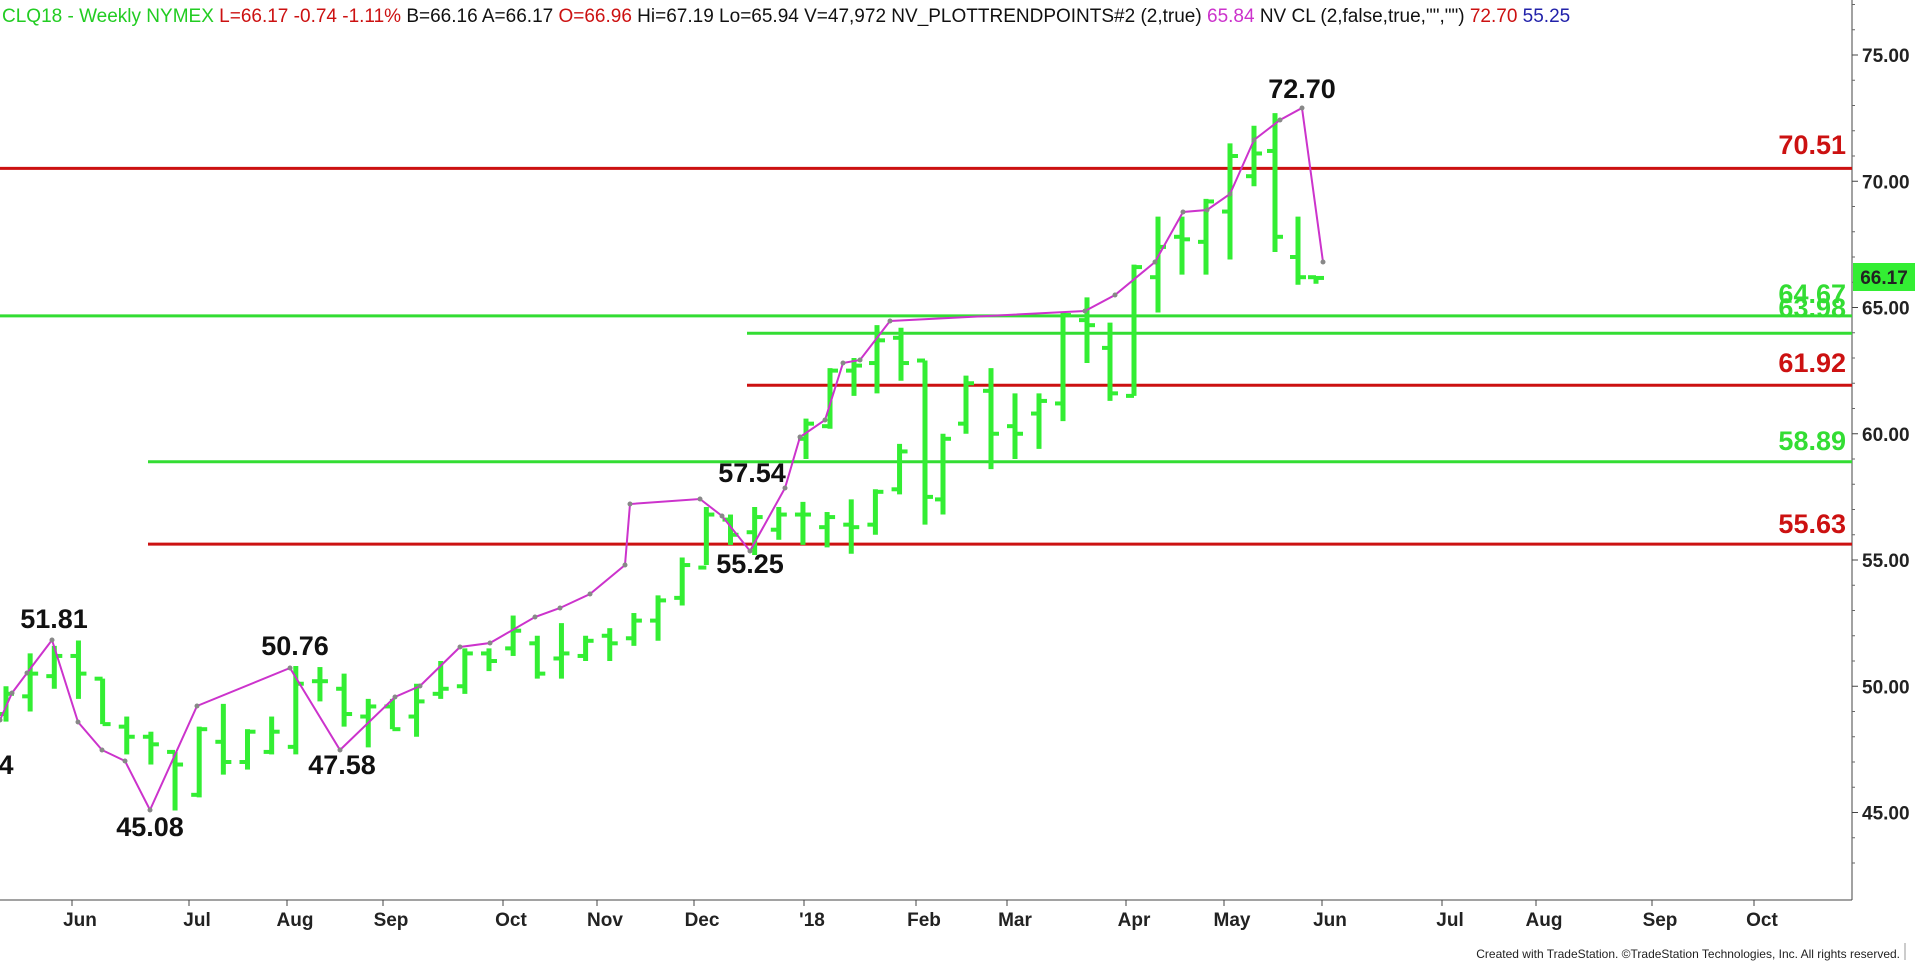  What do you see at coordinates (842, 16) in the screenshot?
I see `header-item: V=47,972` at bounding box center [842, 16].